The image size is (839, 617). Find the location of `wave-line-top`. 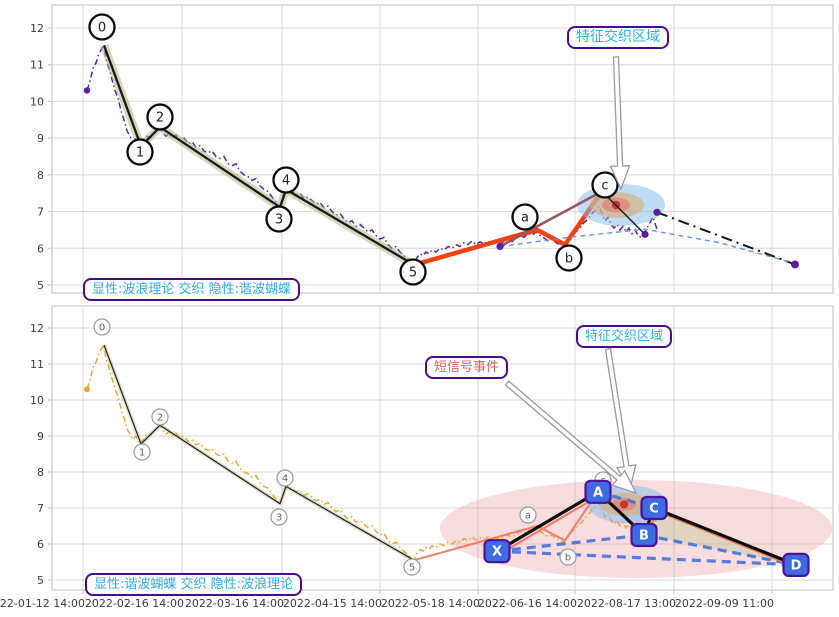

wave-line-top is located at coordinates (258, 155).